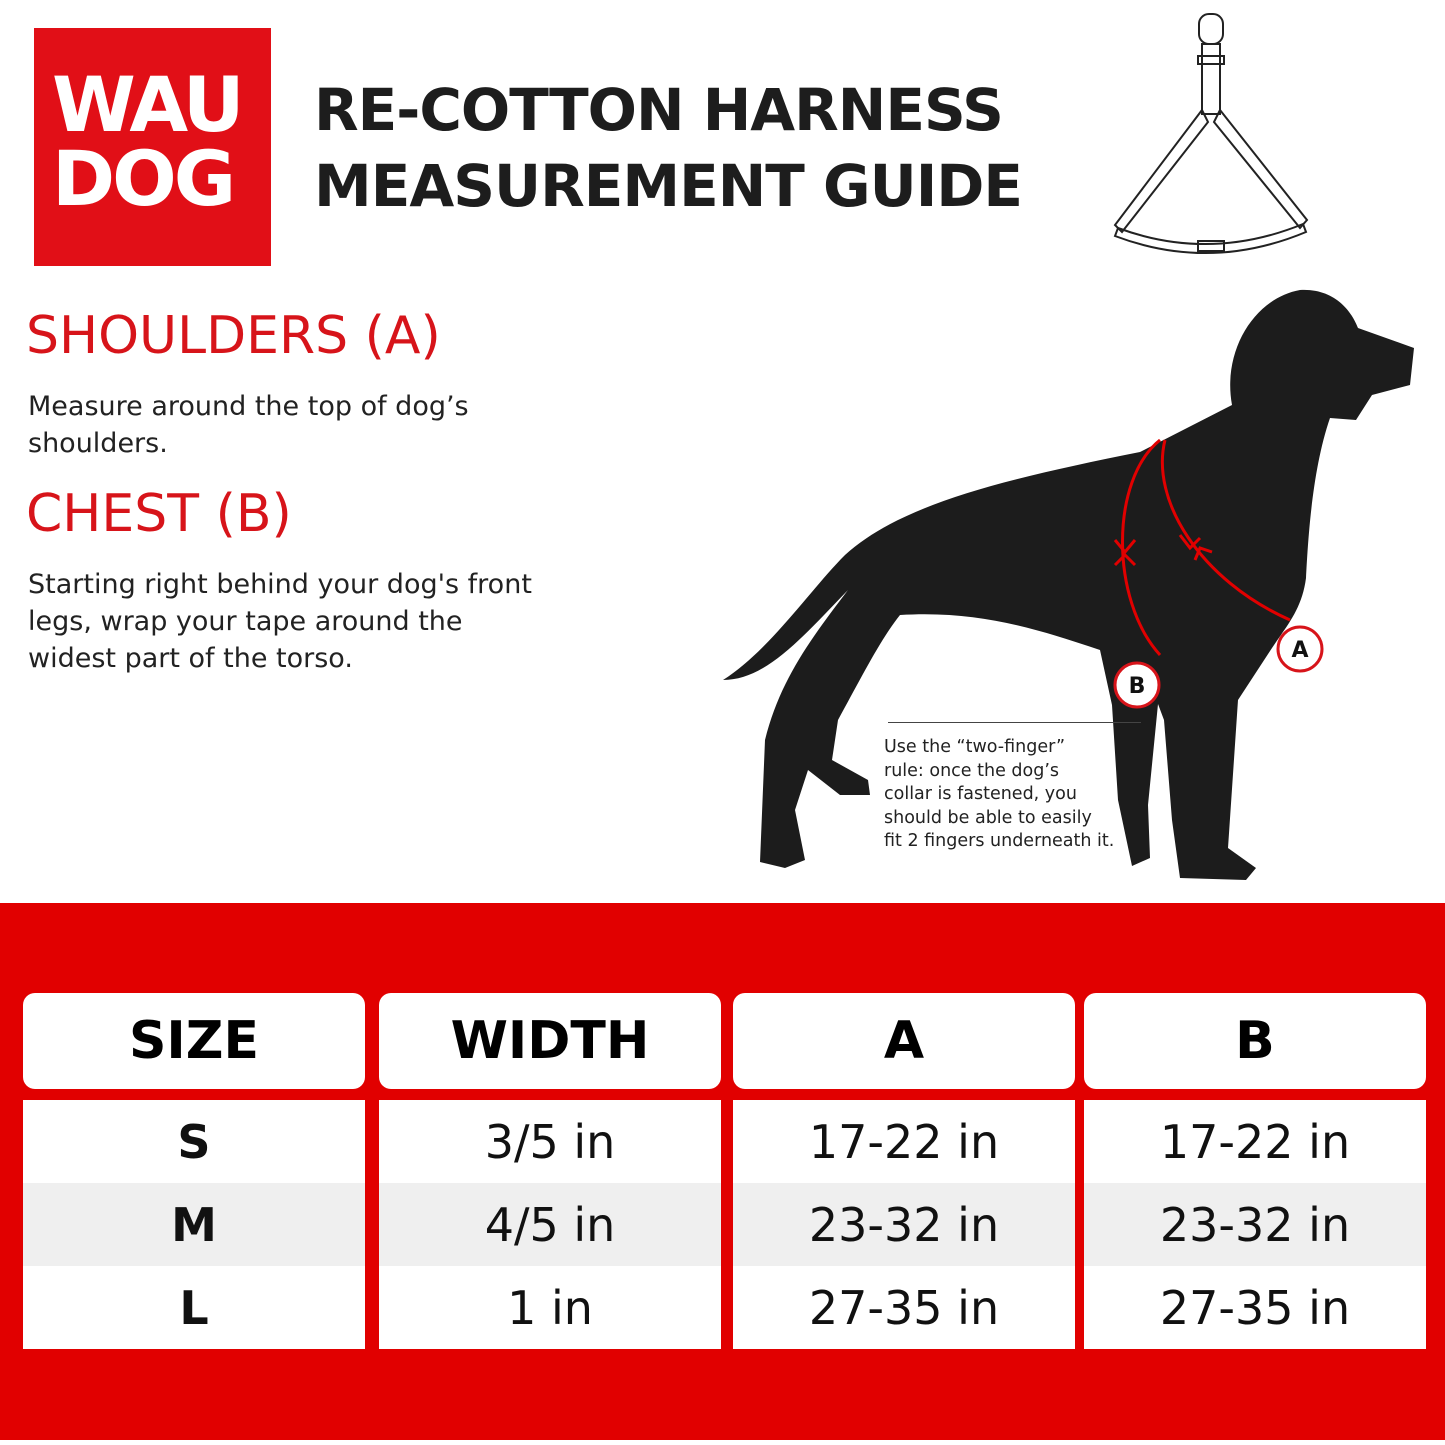  Describe the element at coordinates (245, 621) in the screenshot. I see `chest-text-line: legs, wrap your tape around the` at that location.